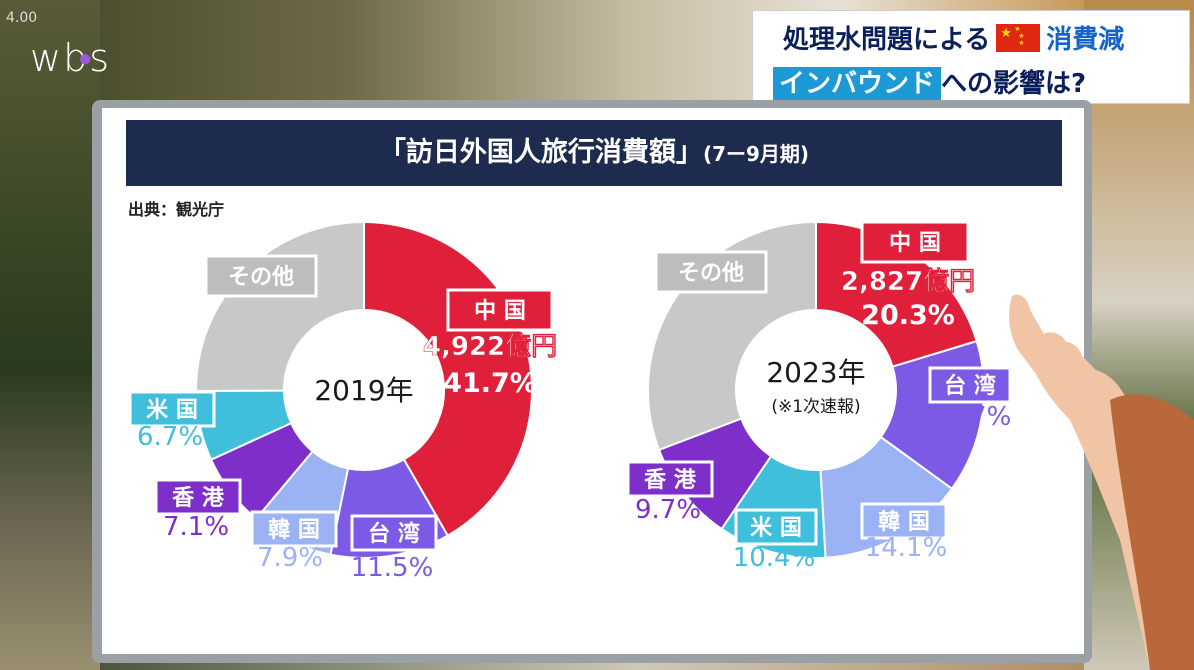  I want to click on slice-percent-hongkong: 7.1%, so click(196, 527).